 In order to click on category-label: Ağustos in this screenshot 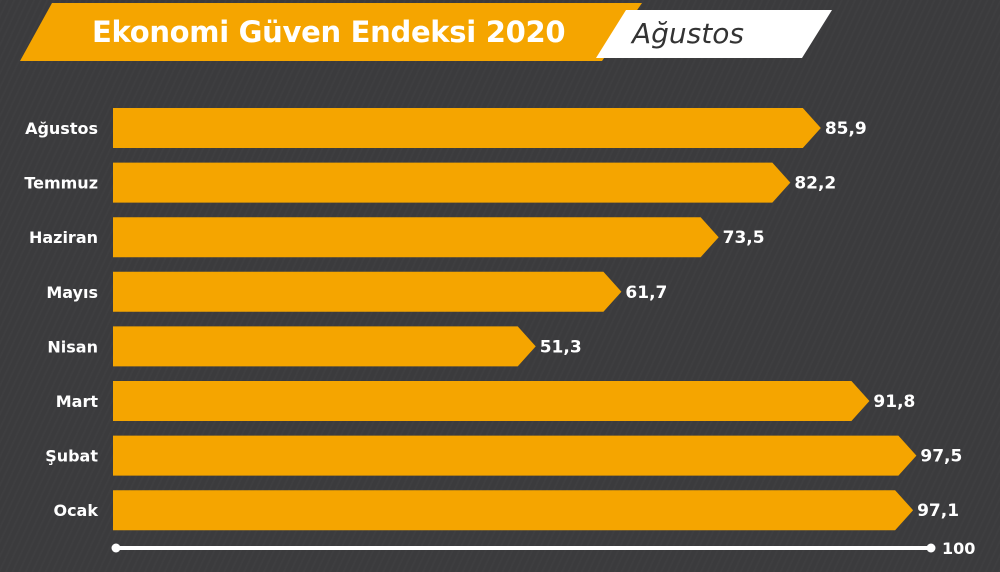, I will do `click(61, 128)`.